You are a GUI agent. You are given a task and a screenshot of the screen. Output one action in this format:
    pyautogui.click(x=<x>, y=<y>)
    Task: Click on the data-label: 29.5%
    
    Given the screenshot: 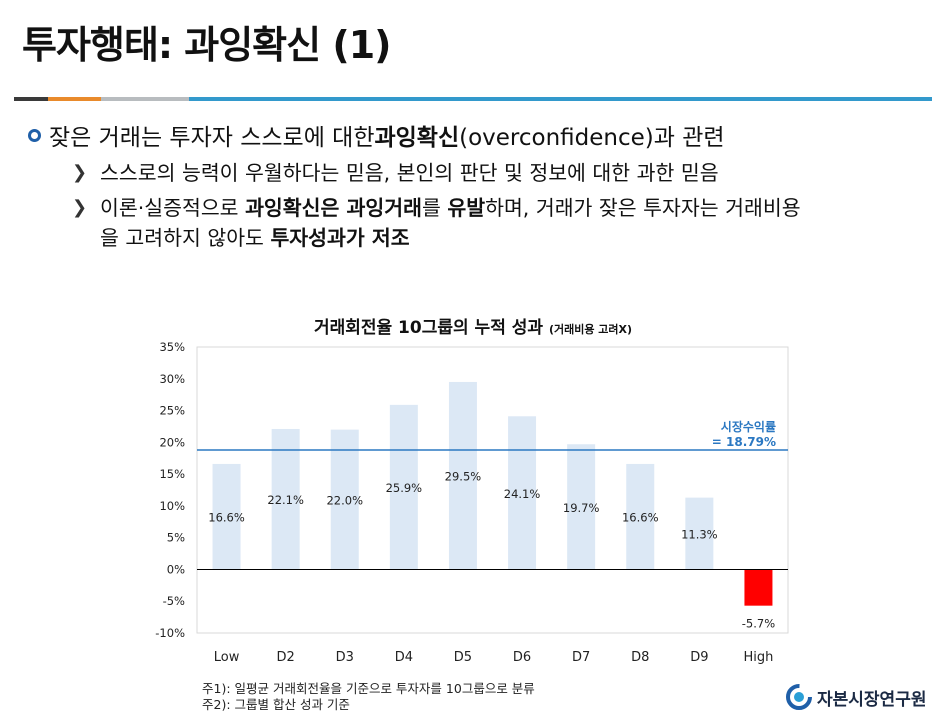 What is the action you would take?
    pyautogui.click(x=463, y=477)
    